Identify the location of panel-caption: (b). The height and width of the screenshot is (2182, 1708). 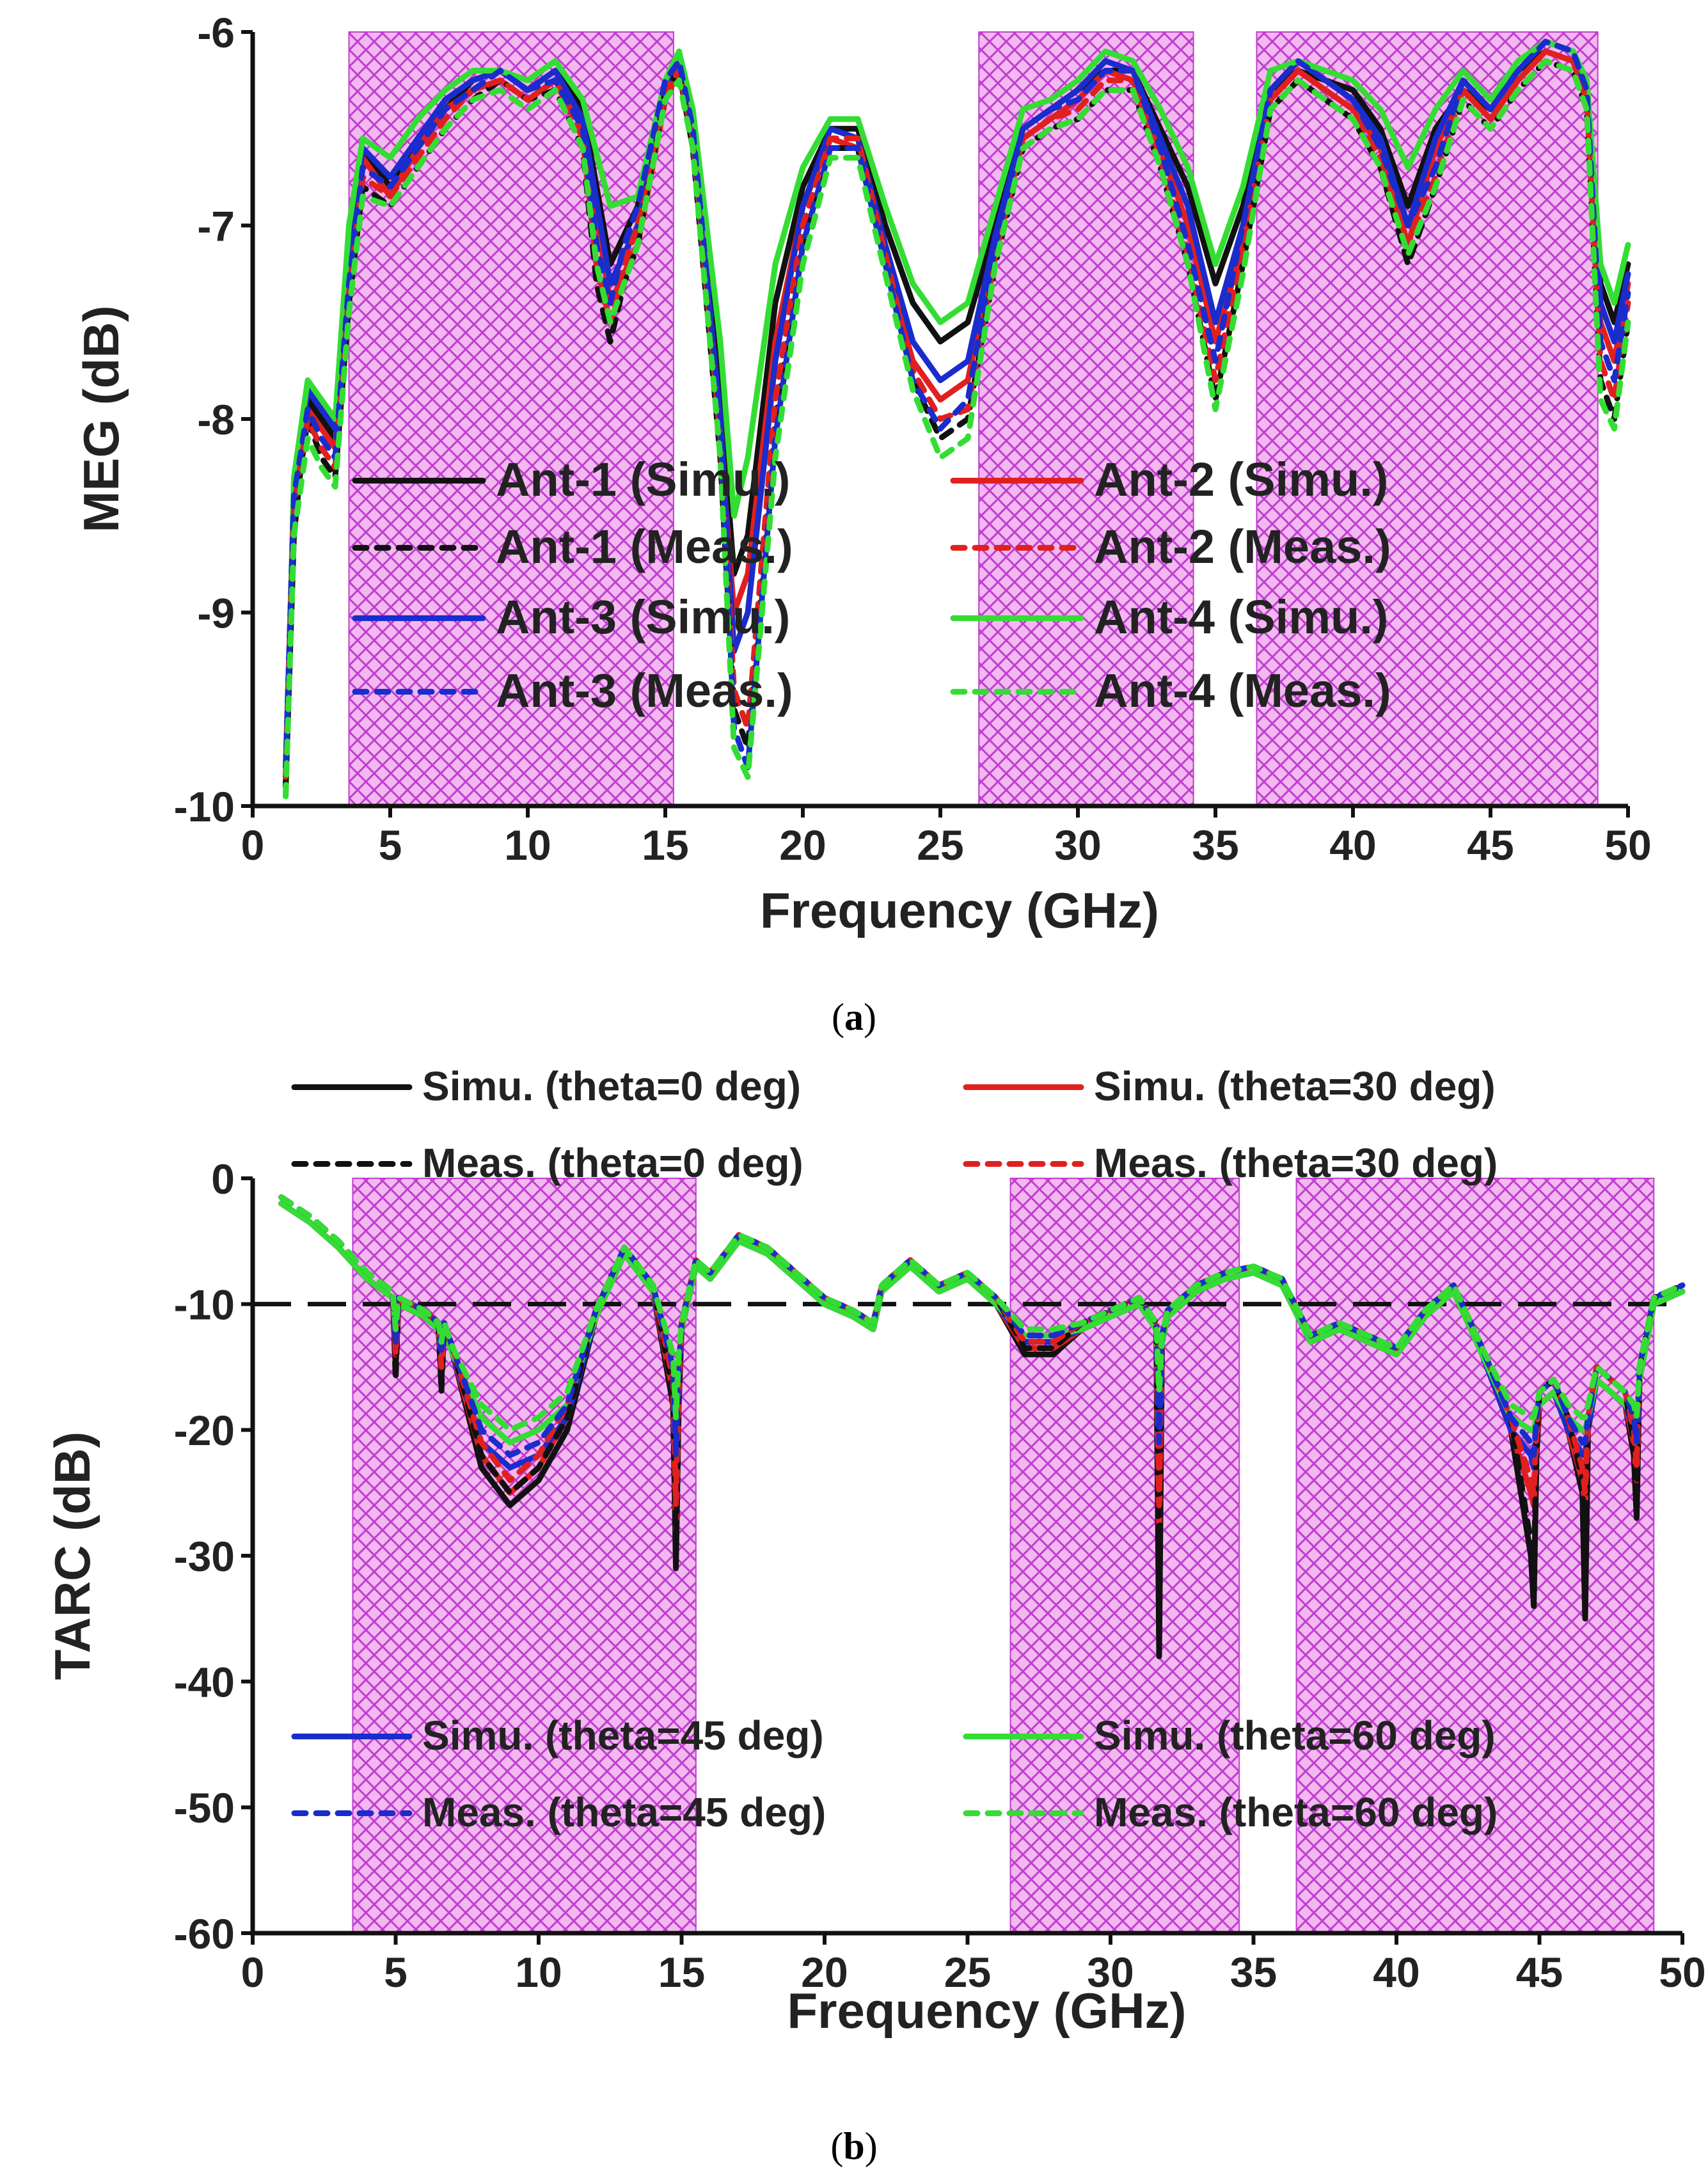
(854, 2146).